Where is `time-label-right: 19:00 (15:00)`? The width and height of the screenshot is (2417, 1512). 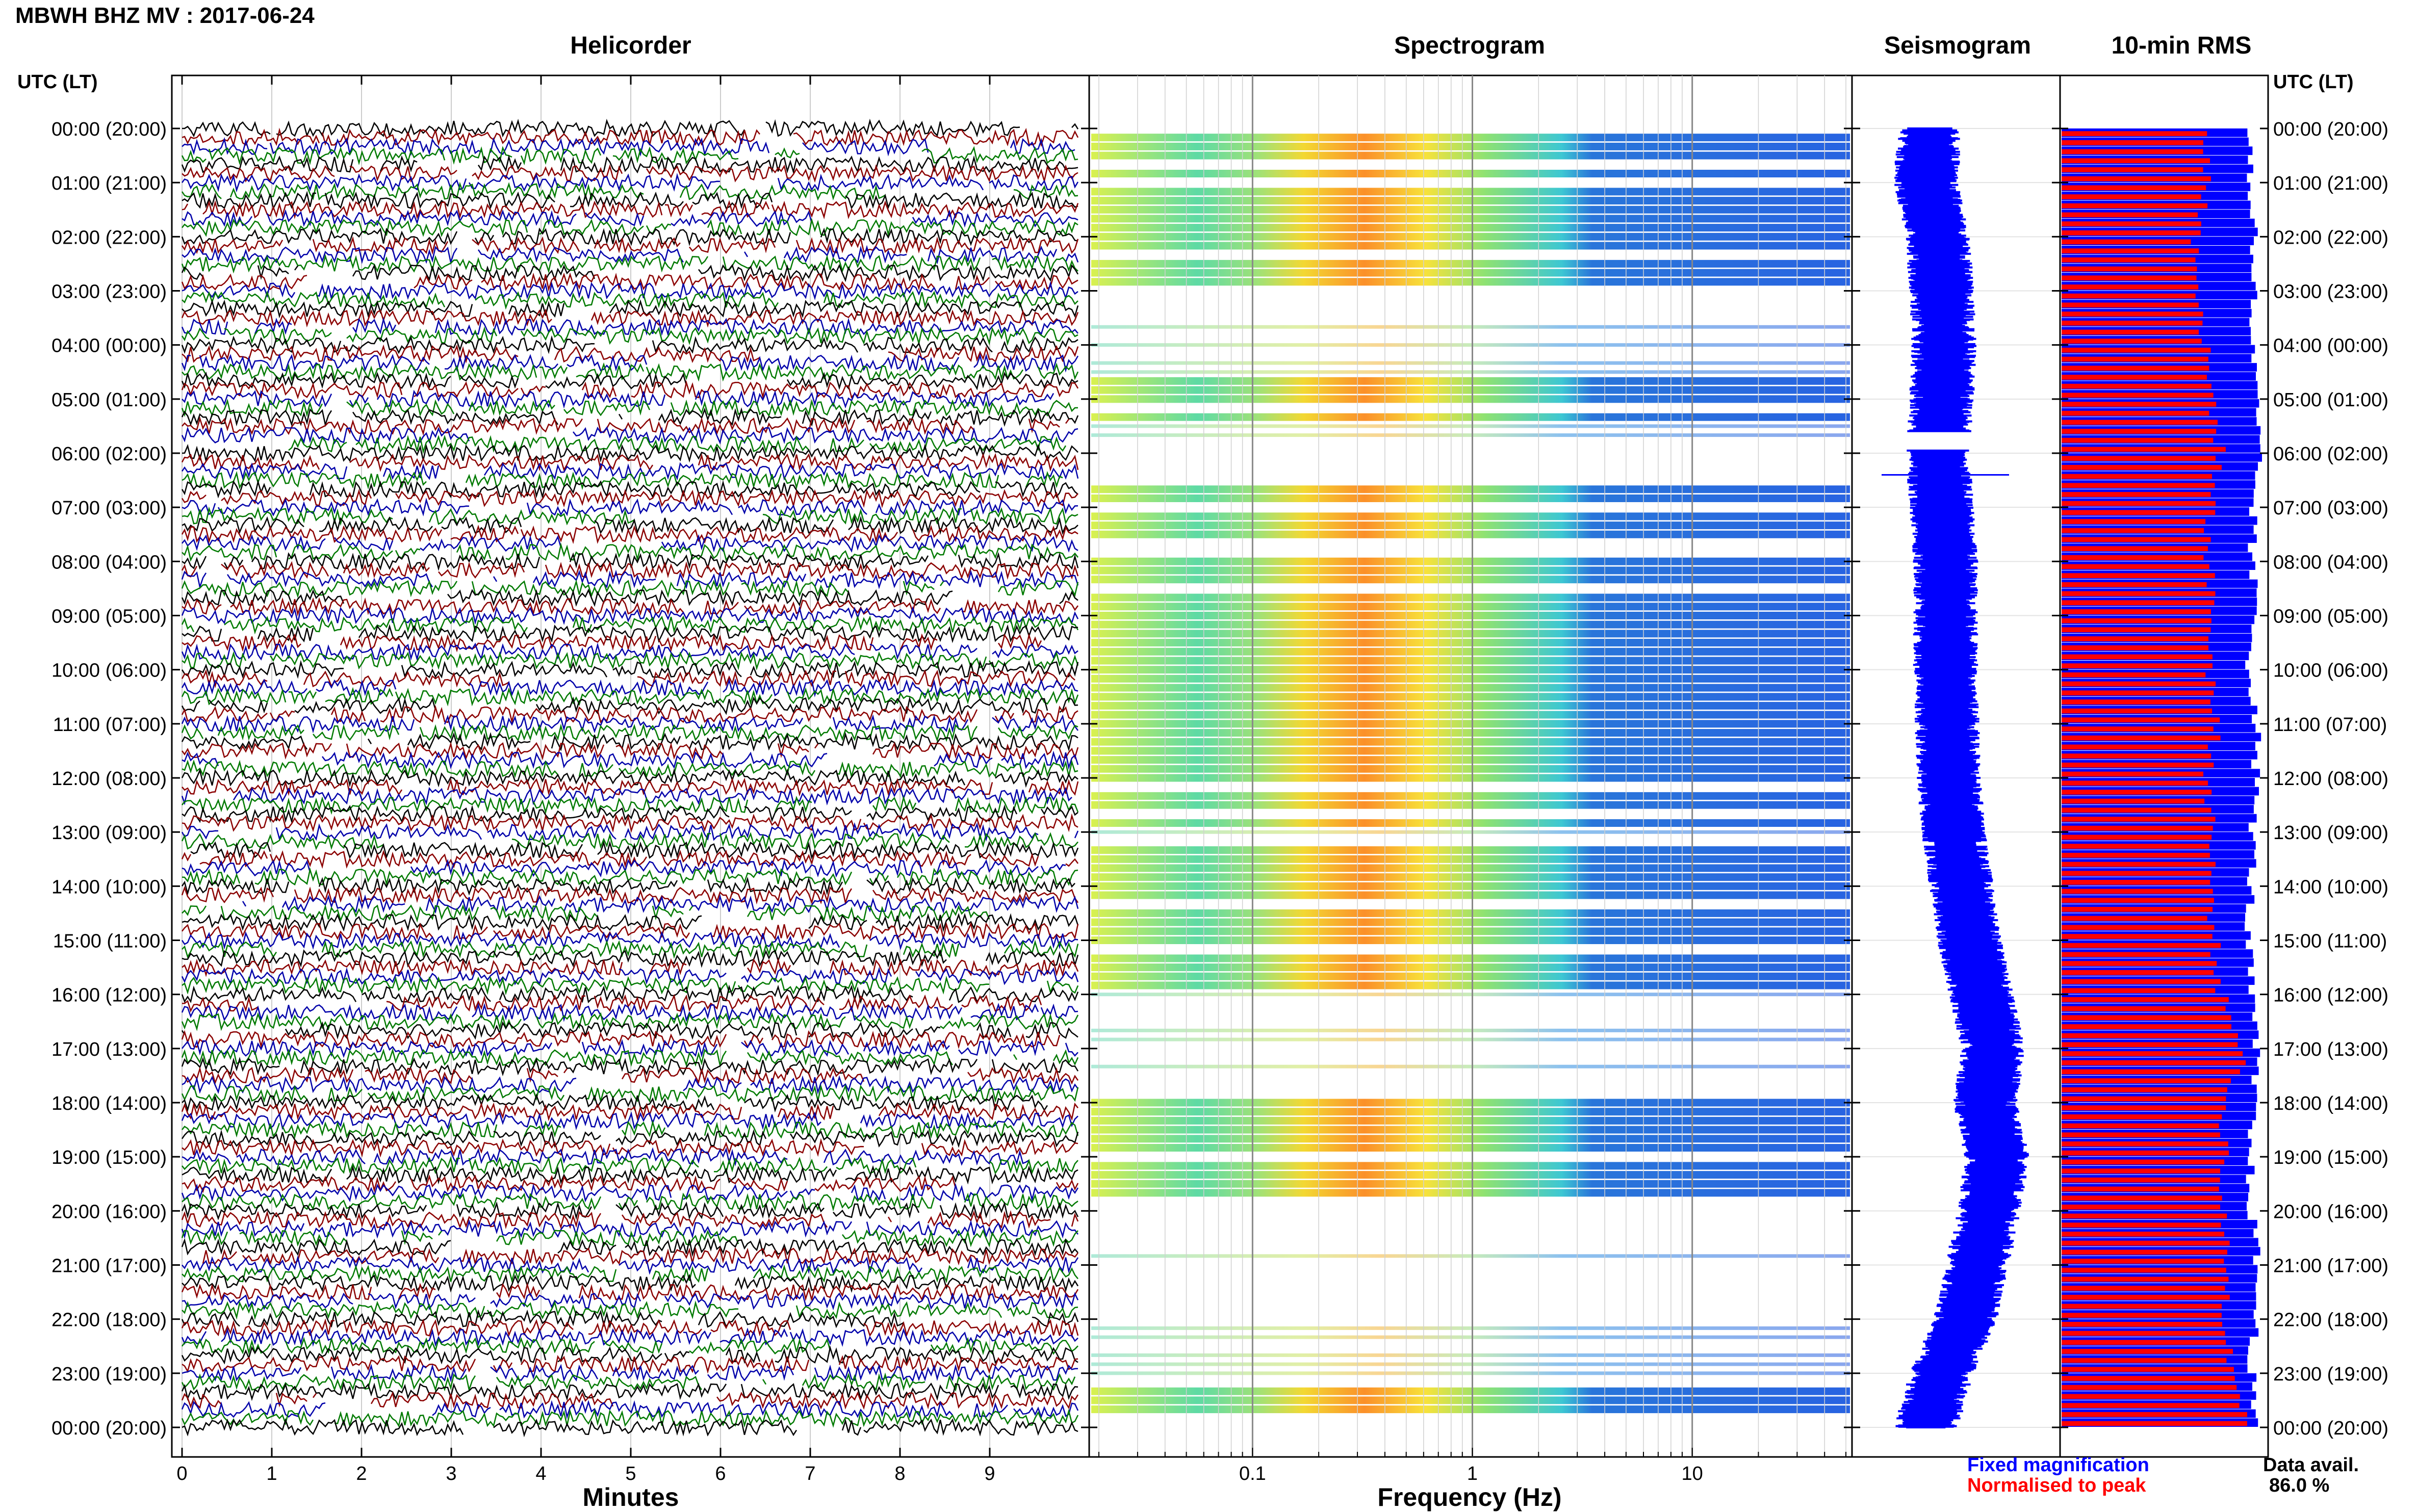 time-label-right: 19:00 (15:00) is located at coordinates (2330, 1157).